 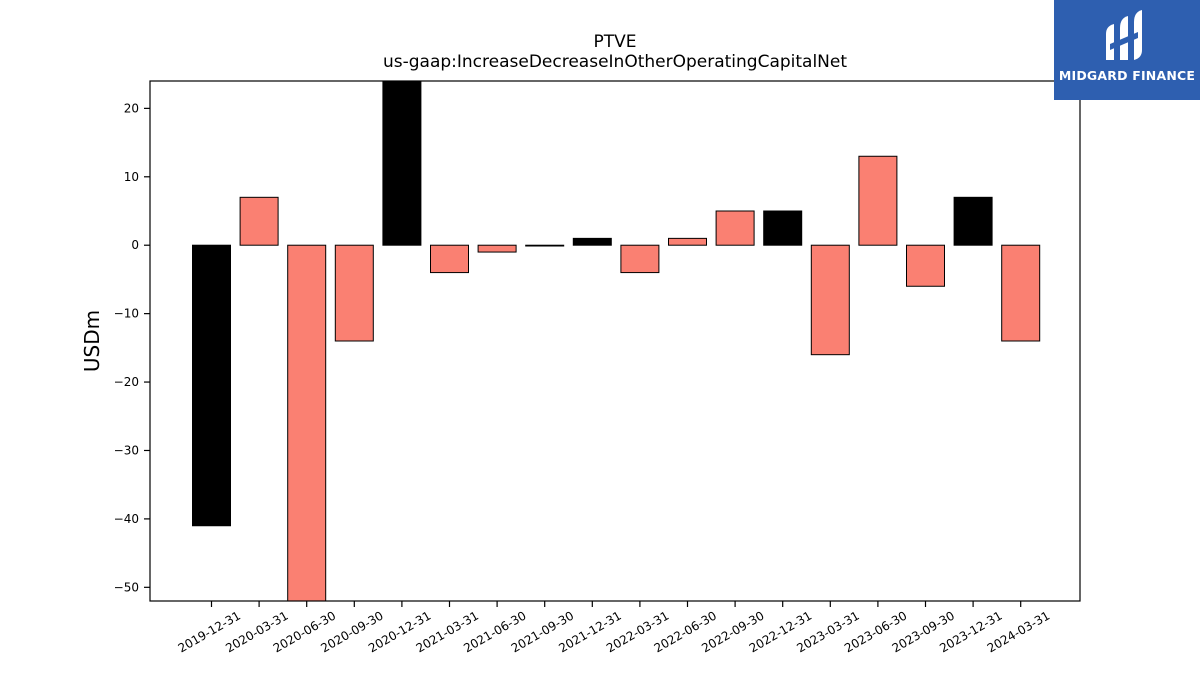 What do you see at coordinates (135, 245) in the screenshot?
I see `y-tick-label: 0` at bounding box center [135, 245].